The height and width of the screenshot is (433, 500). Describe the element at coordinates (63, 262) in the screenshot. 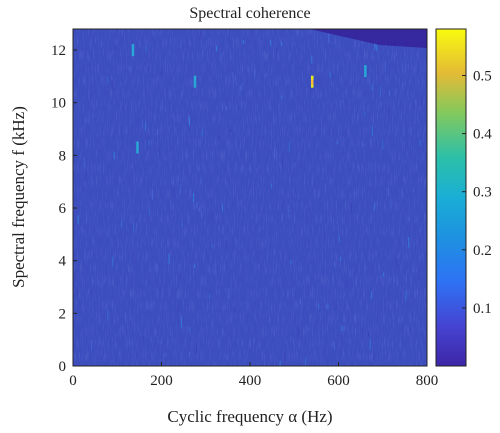

I see `y-tick-label: 4` at that location.